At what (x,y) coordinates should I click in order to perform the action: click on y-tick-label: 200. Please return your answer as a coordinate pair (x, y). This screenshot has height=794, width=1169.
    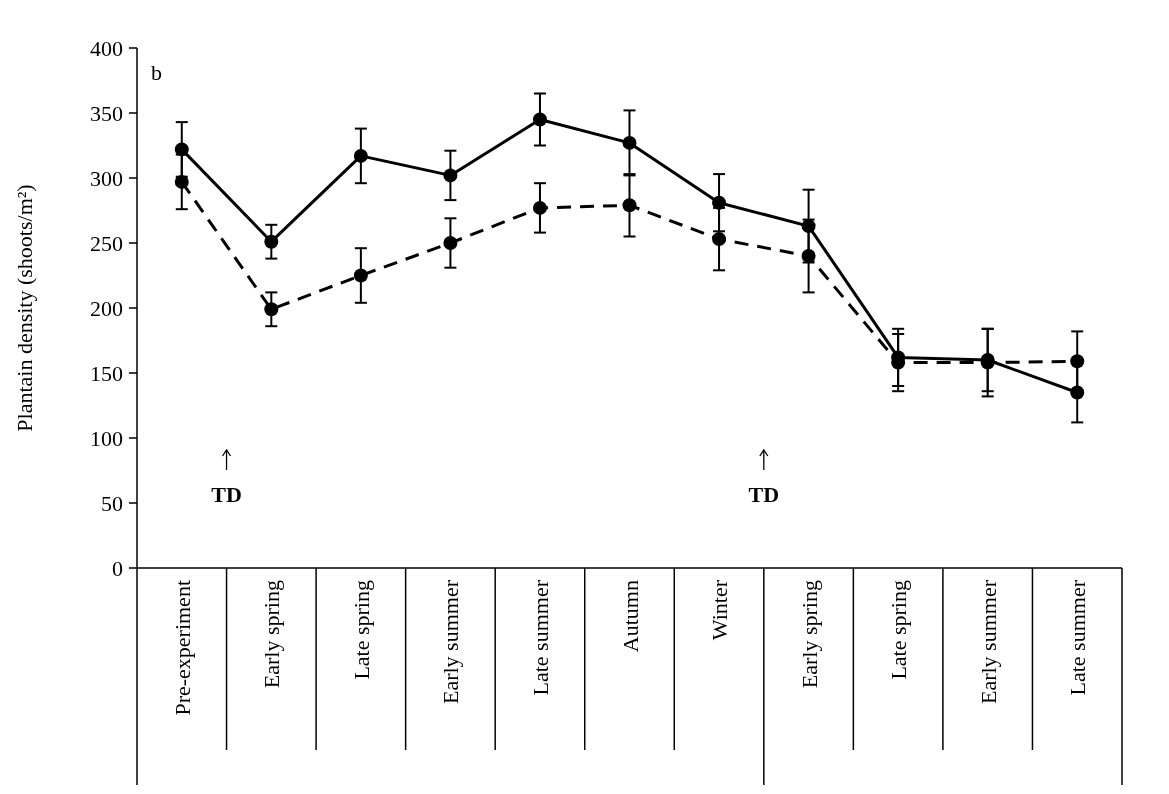
    Looking at the image, I should click on (106, 308).